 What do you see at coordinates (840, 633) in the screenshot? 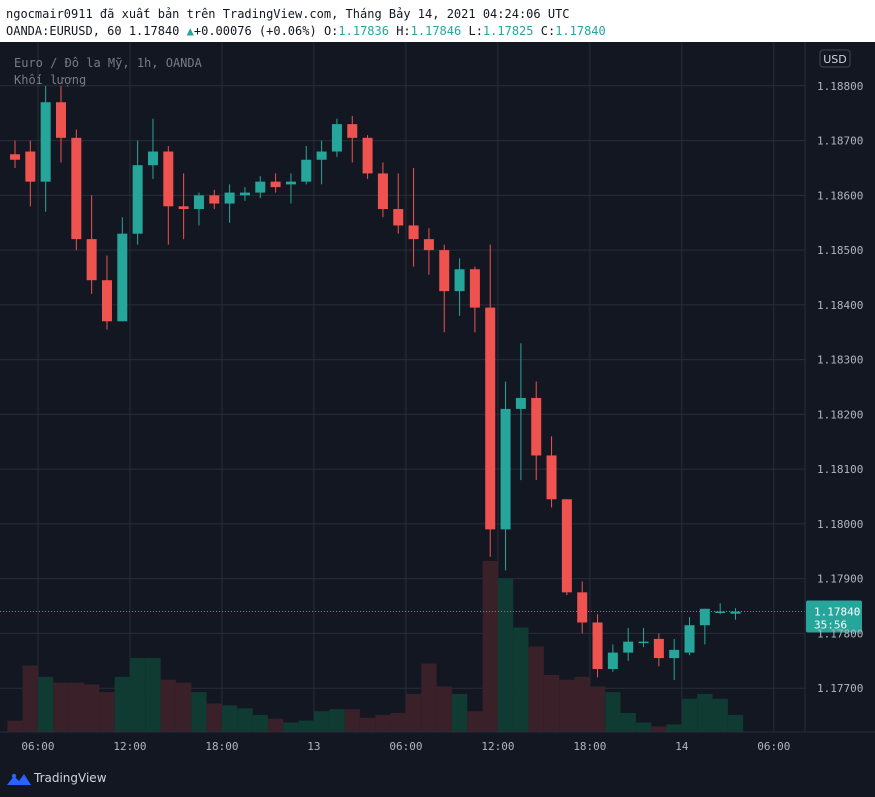
I see `y-tick-label: 1.17800` at bounding box center [840, 633].